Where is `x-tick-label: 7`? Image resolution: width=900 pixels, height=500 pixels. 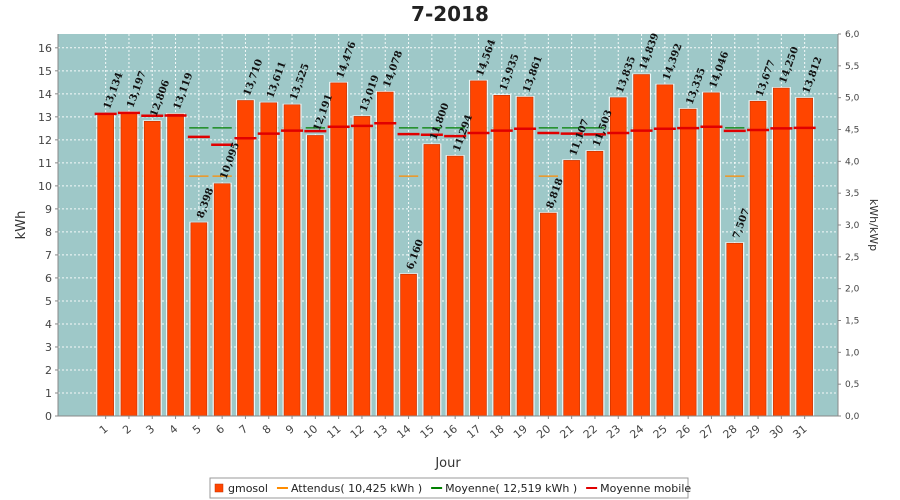
x-tick-label: 7 is located at coordinates (244, 429).